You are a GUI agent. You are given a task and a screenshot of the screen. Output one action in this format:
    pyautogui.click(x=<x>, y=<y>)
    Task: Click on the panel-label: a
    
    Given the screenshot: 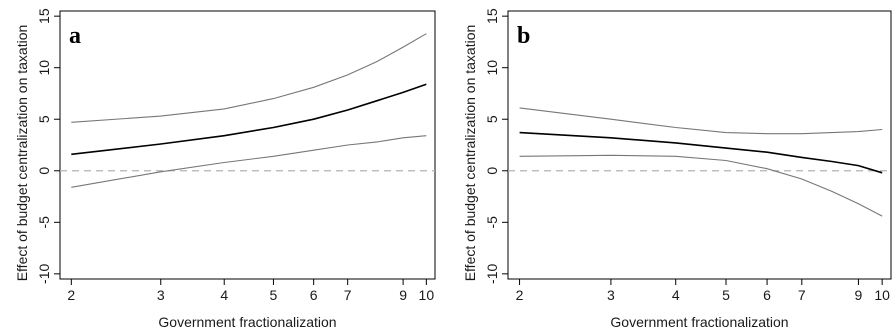 What is the action you would take?
    pyautogui.click(x=75, y=36)
    